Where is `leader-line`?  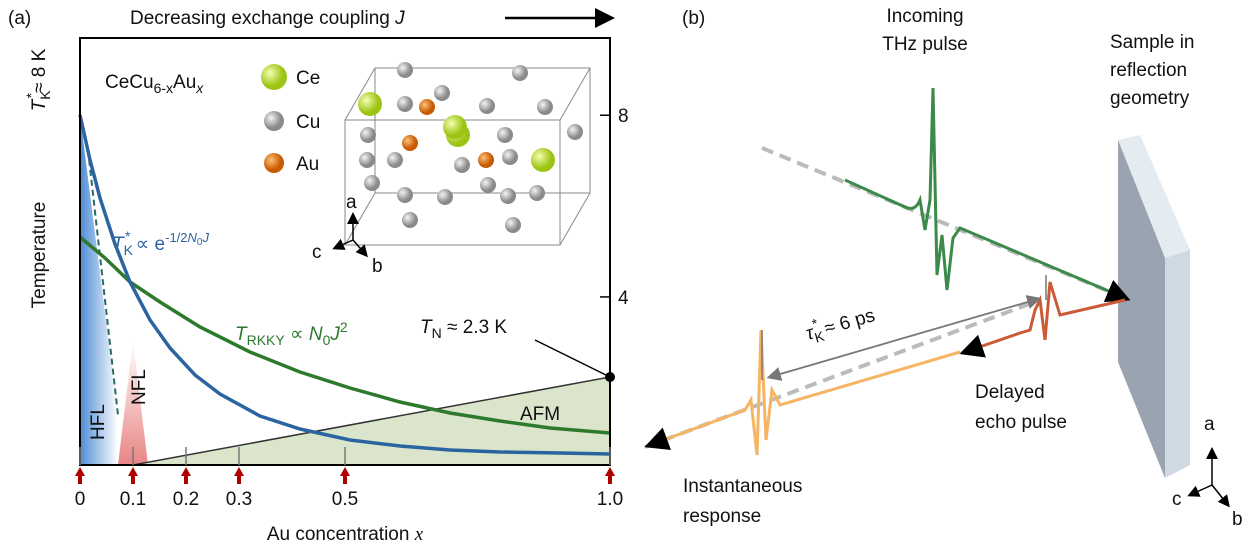 leader-line is located at coordinates (572, 358).